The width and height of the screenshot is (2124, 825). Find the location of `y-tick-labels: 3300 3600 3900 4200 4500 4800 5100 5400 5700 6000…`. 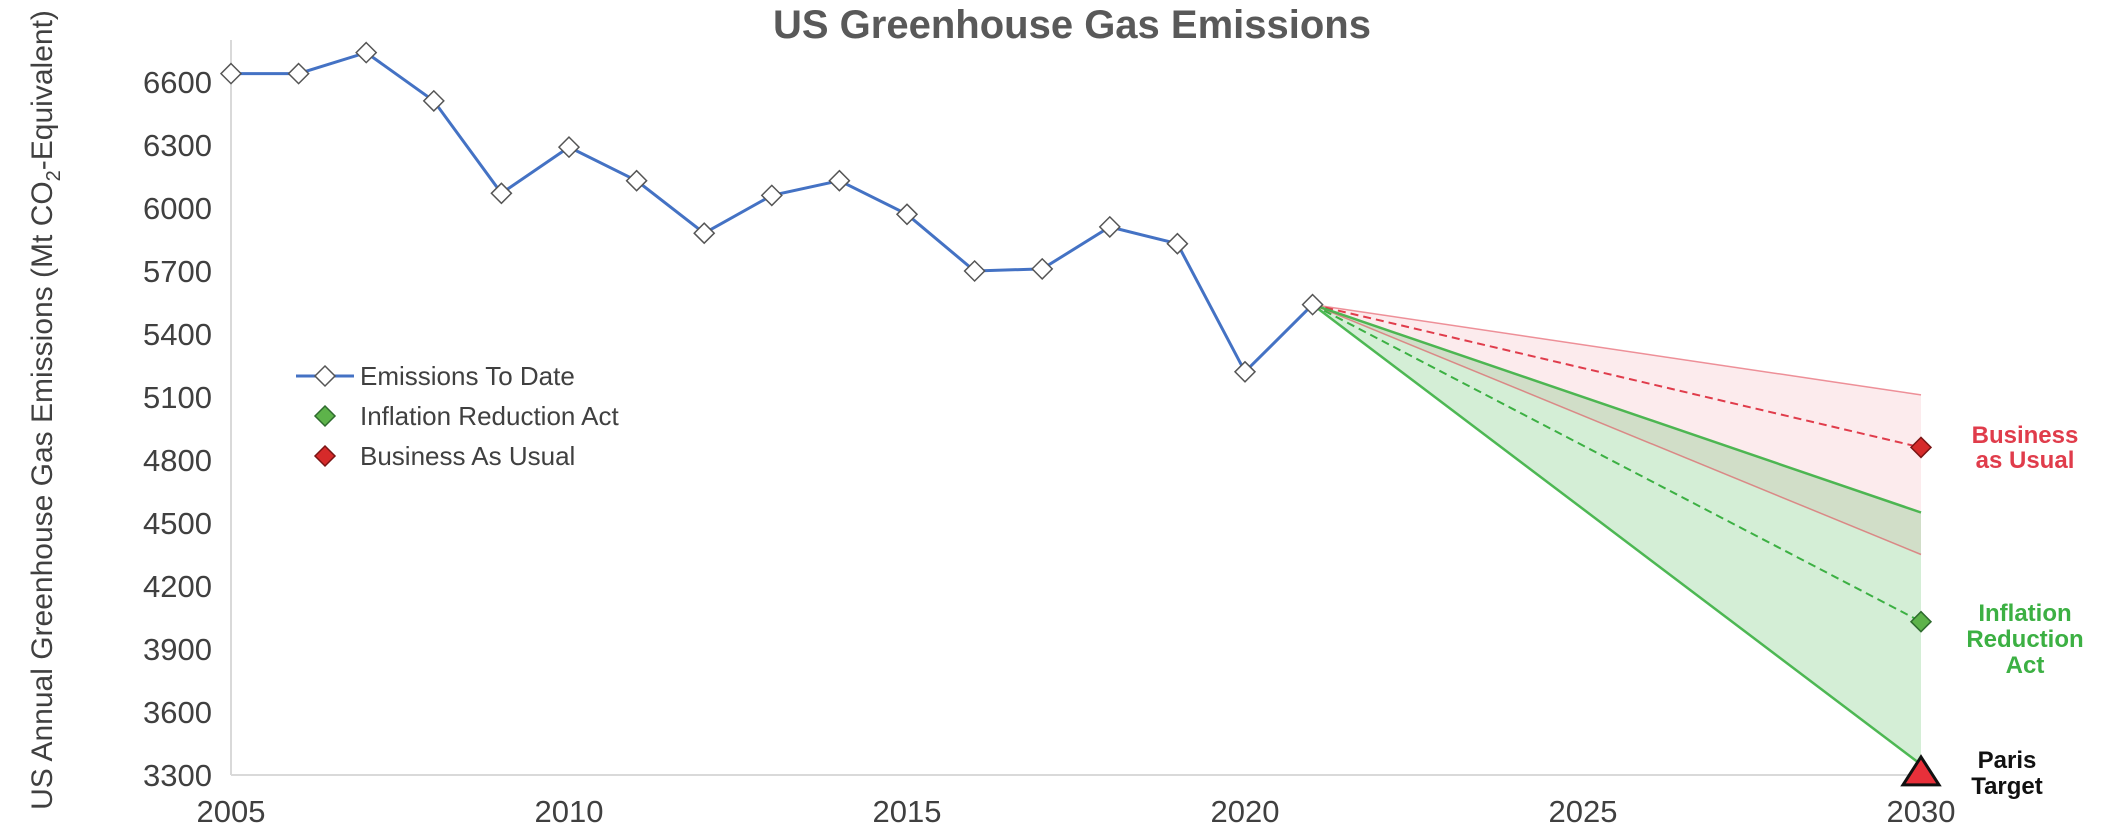

y-tick-labels: 3300 3600 3900 4200 4500 4800 5100 5400 5700 6000… is located at coordinates (177, 429).